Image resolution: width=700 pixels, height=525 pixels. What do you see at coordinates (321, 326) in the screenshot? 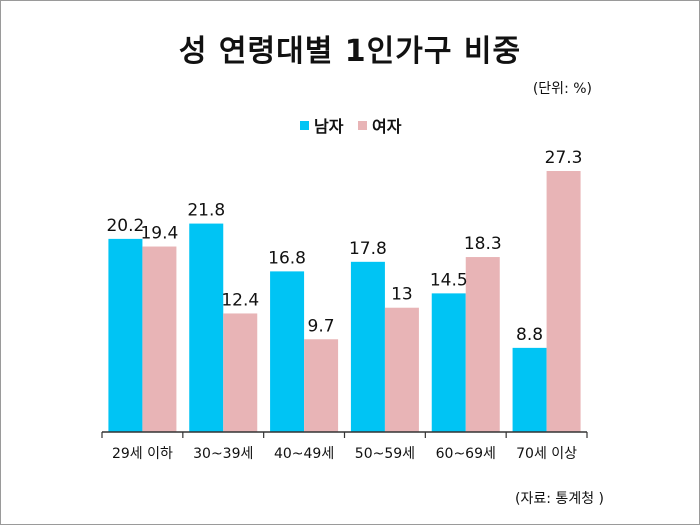
I see `data-label-female: 9.7` at bounding box center [321, 326].